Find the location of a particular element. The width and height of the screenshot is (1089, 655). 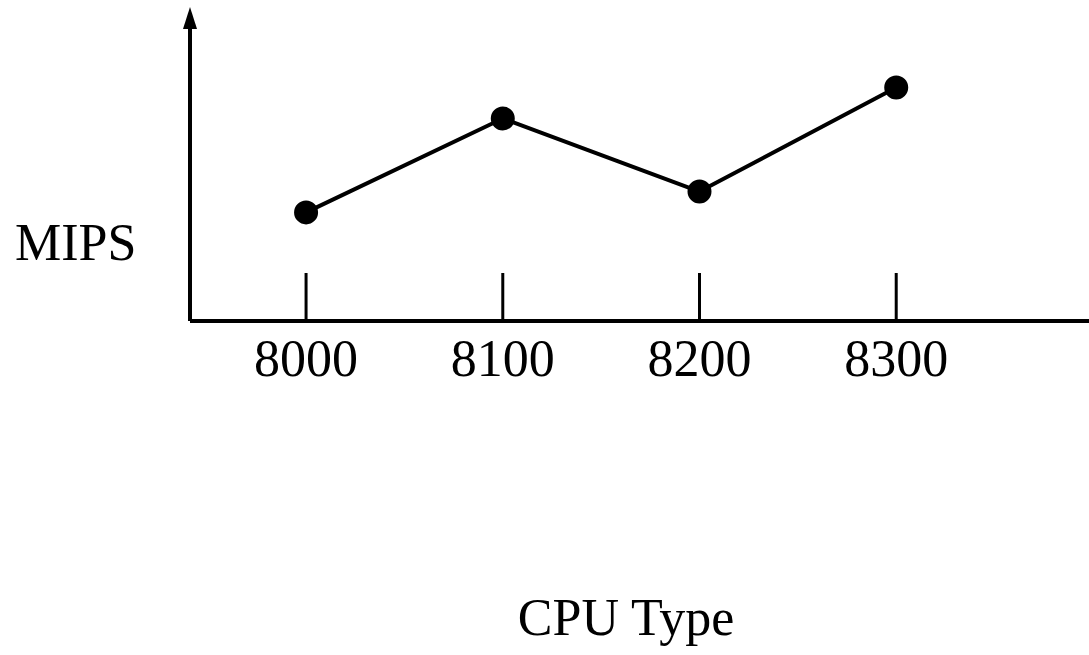

x-axis-title: CPU Type is located at coordinates (626, 618).